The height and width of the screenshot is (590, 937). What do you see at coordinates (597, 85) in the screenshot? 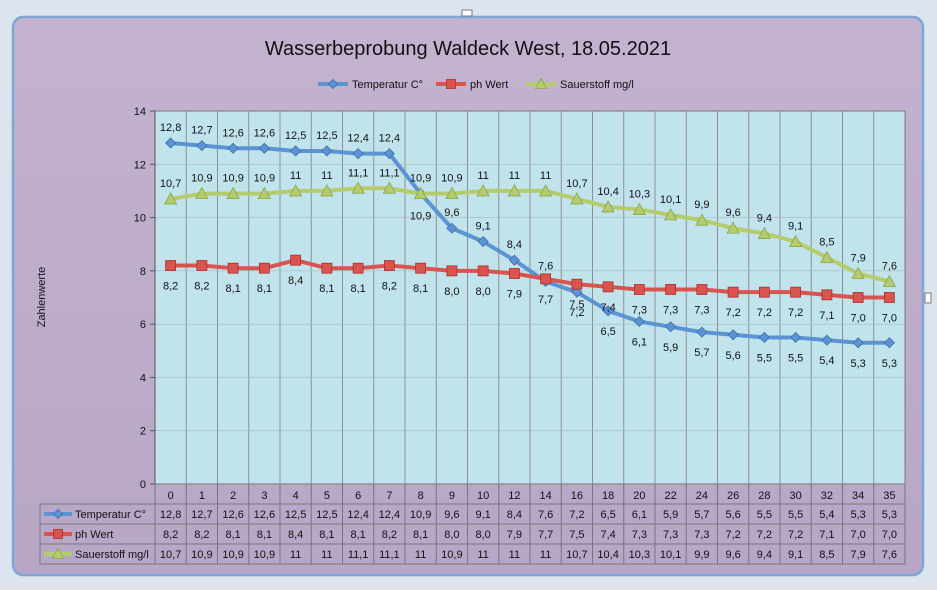
I see `legend-label: Sauerstoff mg/l` at bounding box center [597, 85].